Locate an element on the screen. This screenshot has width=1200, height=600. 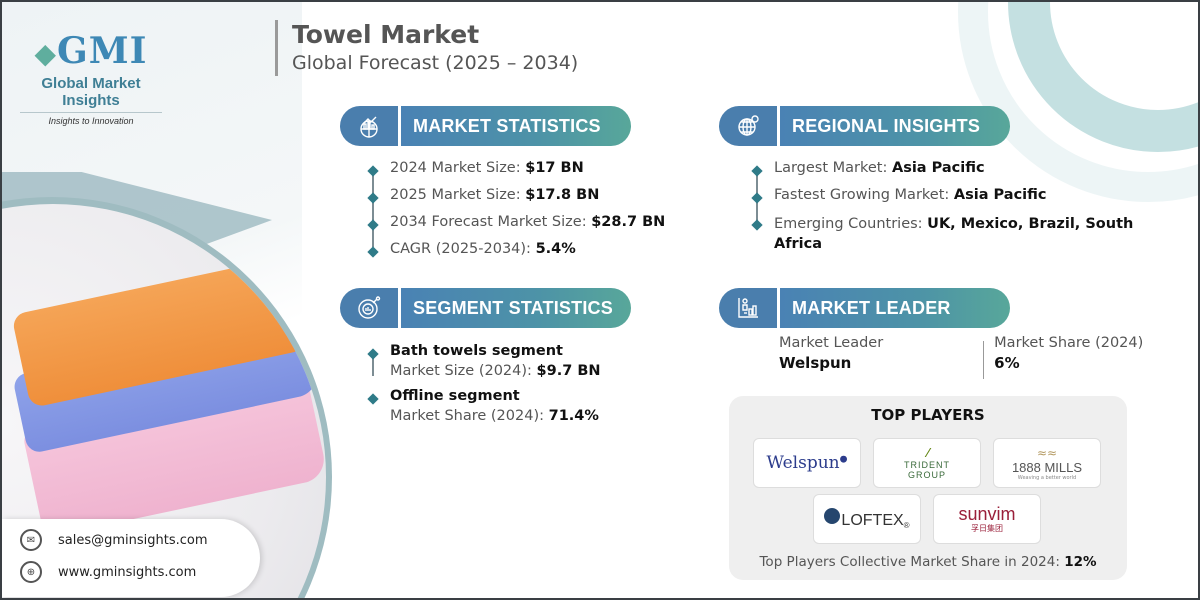
fastest-growing-market: Fastest Growing Market: Asia Pacific is located at coordinates (962, 195).